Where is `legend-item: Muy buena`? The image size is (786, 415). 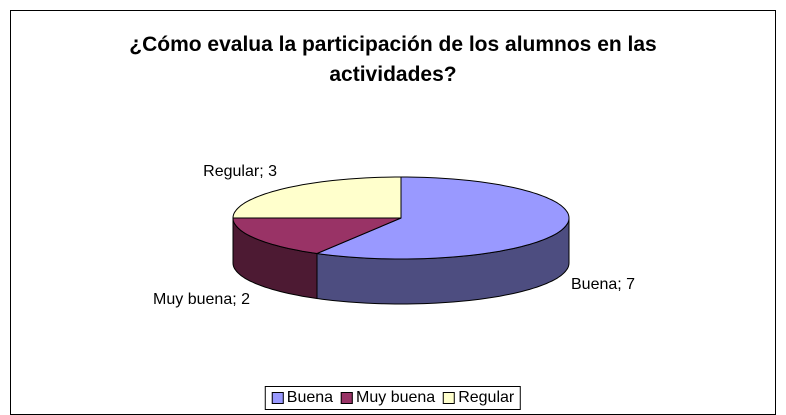 legend-item: Muy buena is located at coordinates (388, 398).